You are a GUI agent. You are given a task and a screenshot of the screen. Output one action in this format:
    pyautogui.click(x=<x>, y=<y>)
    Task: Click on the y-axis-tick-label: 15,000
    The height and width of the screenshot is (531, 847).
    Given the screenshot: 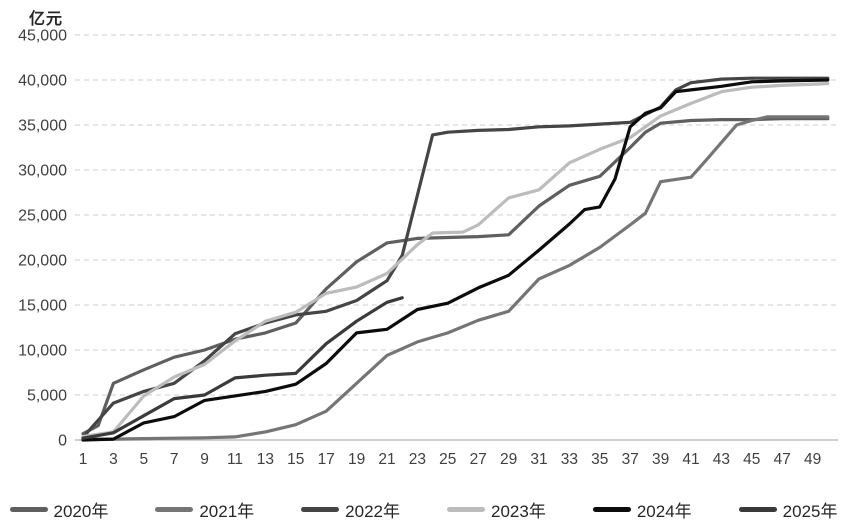 What is the action you would take?
    pyautogui.click(x=42, y=306)
    